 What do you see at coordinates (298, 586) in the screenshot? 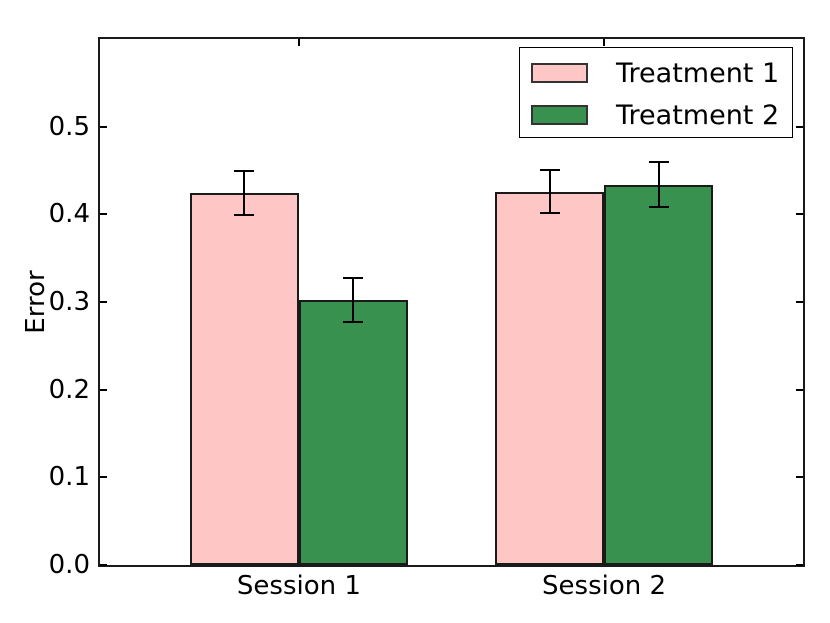
I see `x-tick-label: Session 1` at bounding box center [298, 586].